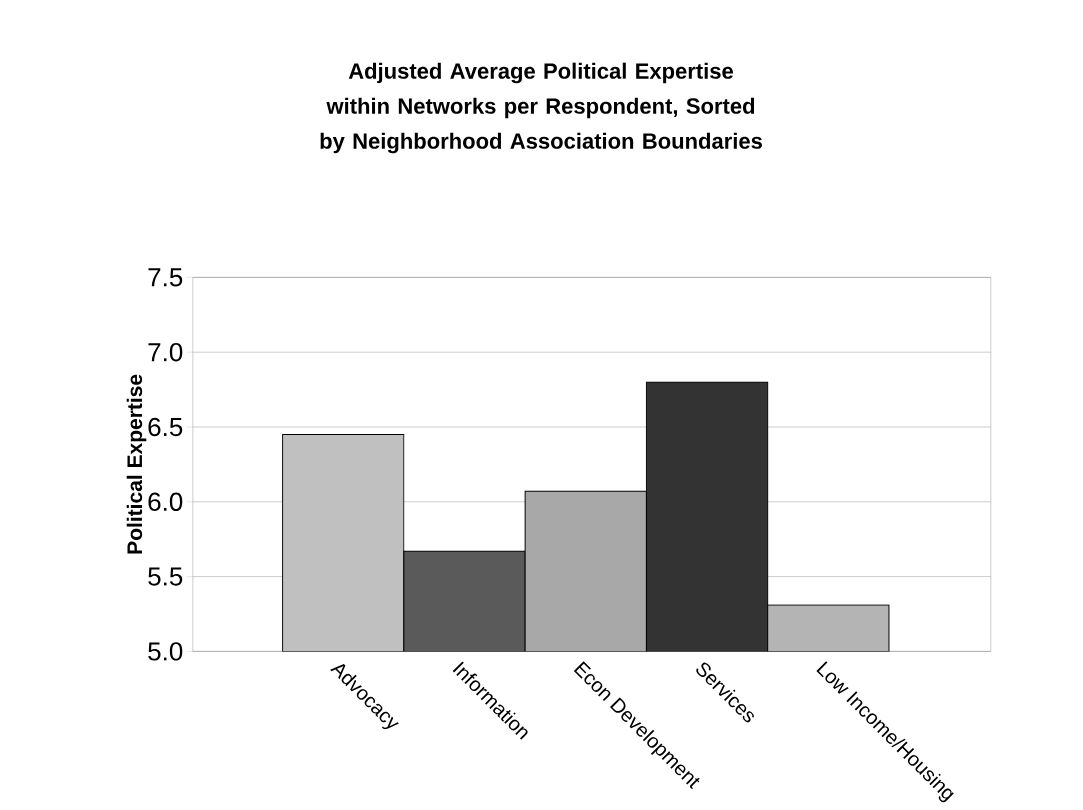 Image resolution: width=1083 pixels, height=810 pixels. Describe the element at coordinates (165, 427) in the screenshot. I see `y-tick-label: 6.5` at that location.